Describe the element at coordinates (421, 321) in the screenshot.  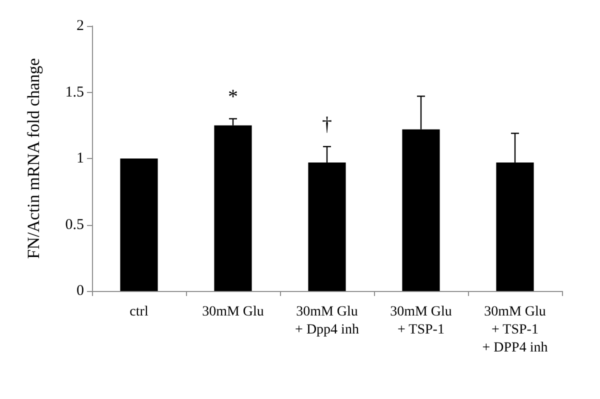
I see `x-tick-label: 30mM Glu + TSP-1` at that location.